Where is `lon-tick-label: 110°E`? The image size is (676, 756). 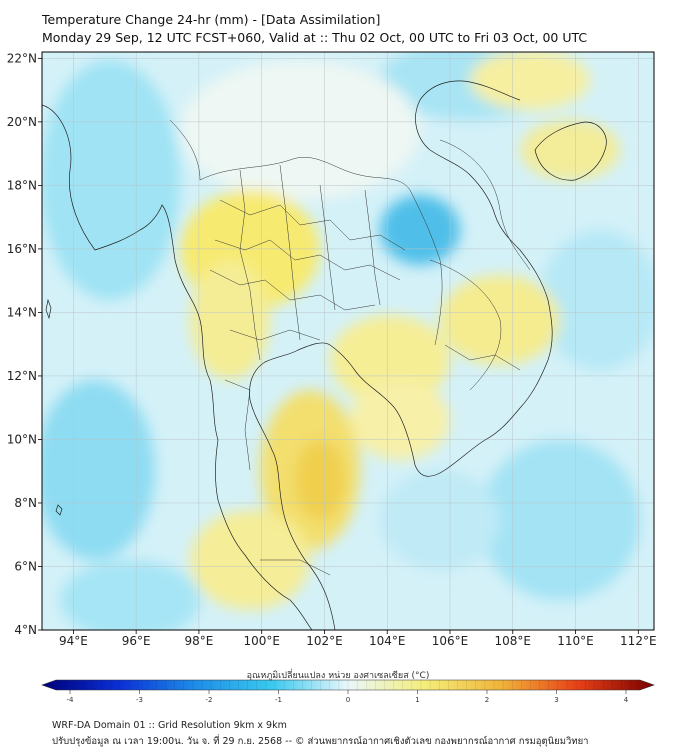 lon-tick-label: 110°E is located at coordinates (575, 641).